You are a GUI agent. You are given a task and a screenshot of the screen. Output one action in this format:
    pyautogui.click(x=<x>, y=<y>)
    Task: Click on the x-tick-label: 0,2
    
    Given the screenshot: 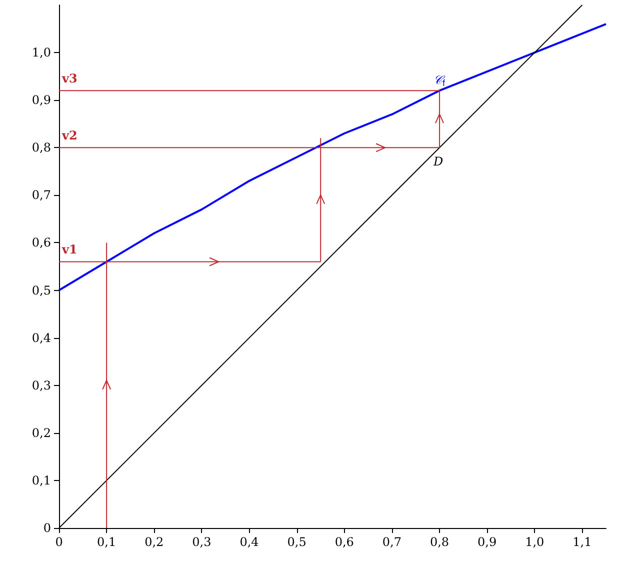 What is the action you would take?
    pyautogui.click(x=154, y=542)
    